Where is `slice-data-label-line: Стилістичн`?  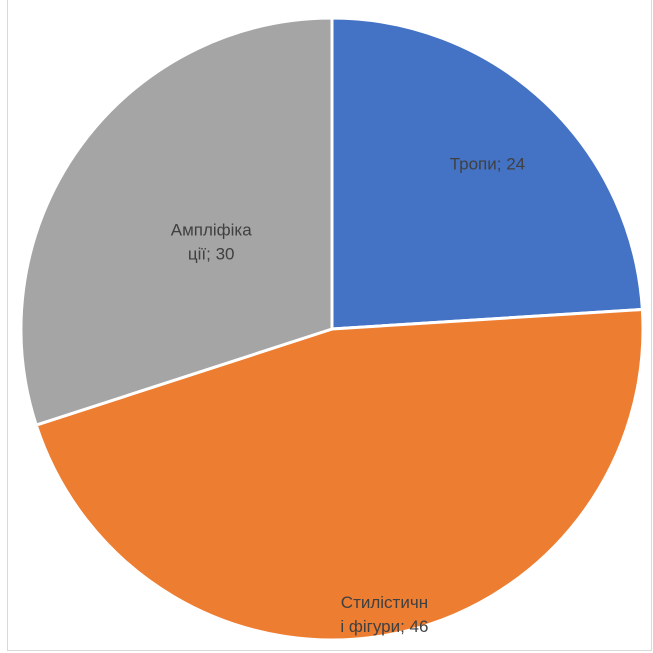
slice-data-label-line: Стилістичн is located at coordinates (384, 602).